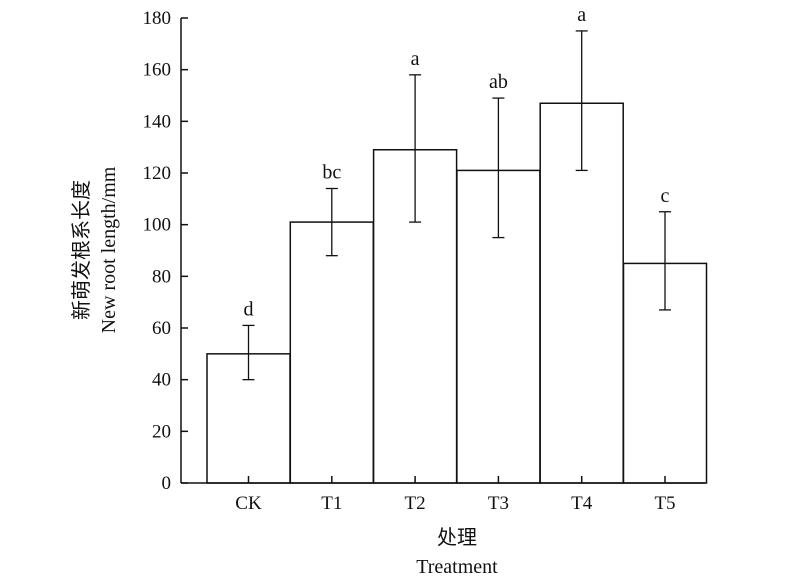 This screenshot has width=800, height=581. What do you see at coordinates (165, 251) in the screenshot?
I see `y-axis: 0 20 40 60 80 100 120 140 160 180` at bounding box center [165, 251].